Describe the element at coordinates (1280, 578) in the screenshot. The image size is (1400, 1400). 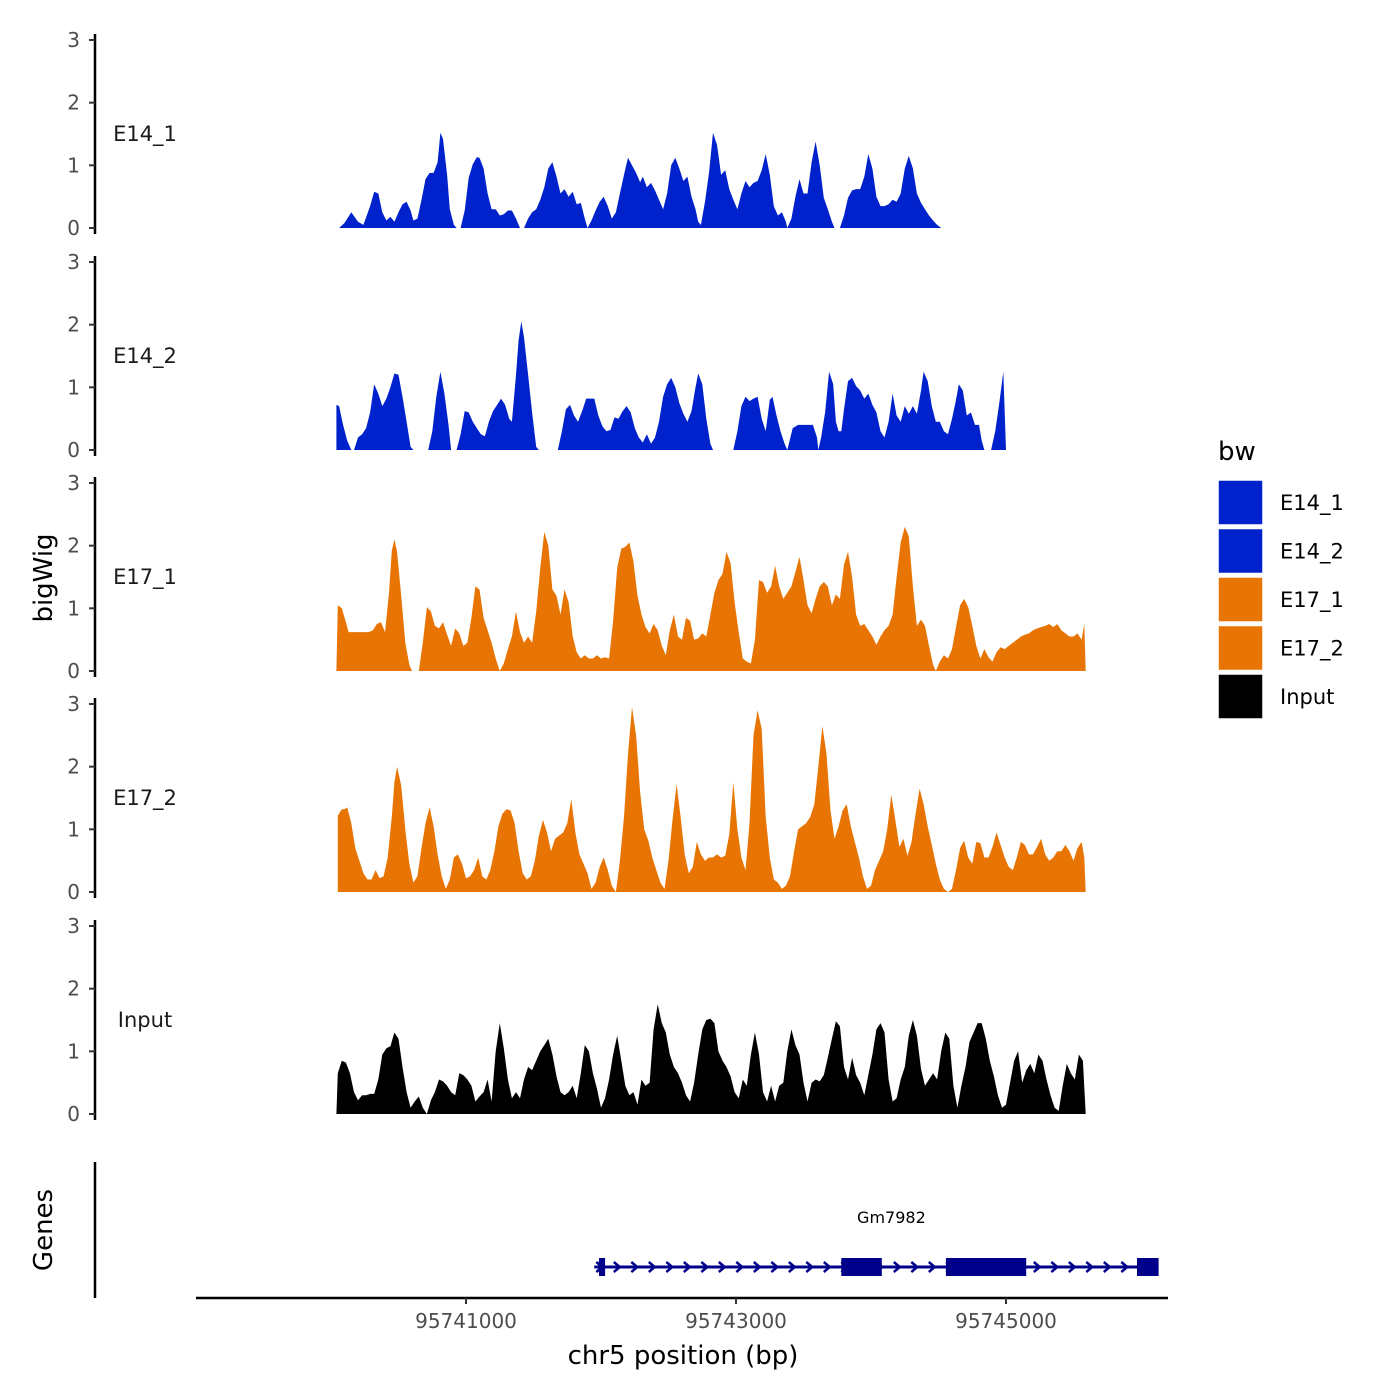
I see `legend: bw E14_1 E14_2 E17_1 E17_2 Input` at that location.